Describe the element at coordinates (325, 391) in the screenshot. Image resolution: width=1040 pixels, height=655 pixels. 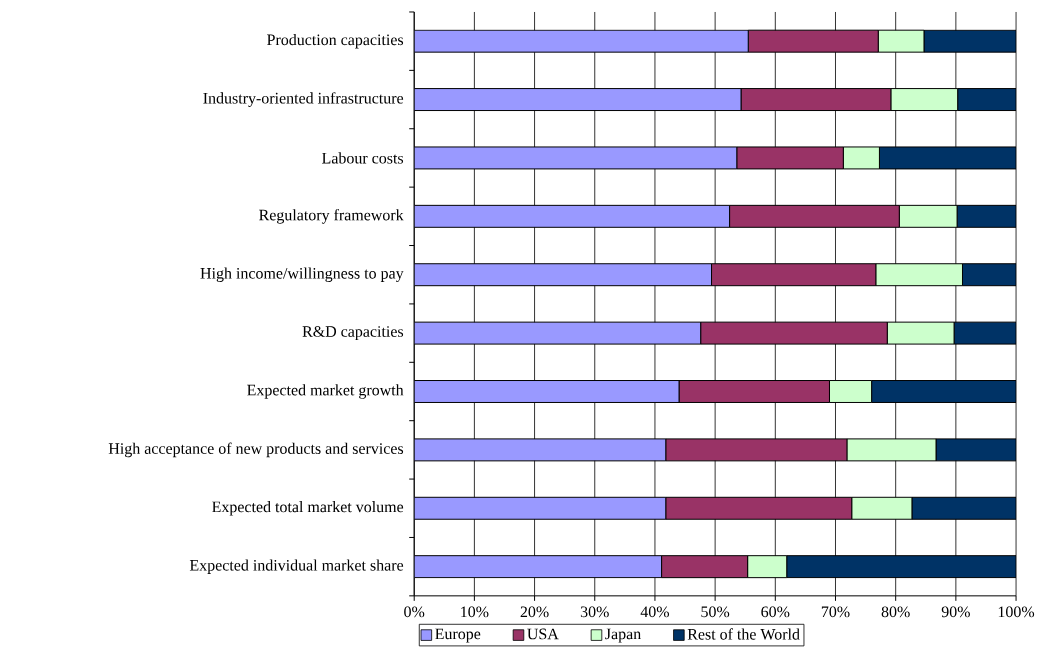
I see `y-tick-label: Expected market growth` at that location.